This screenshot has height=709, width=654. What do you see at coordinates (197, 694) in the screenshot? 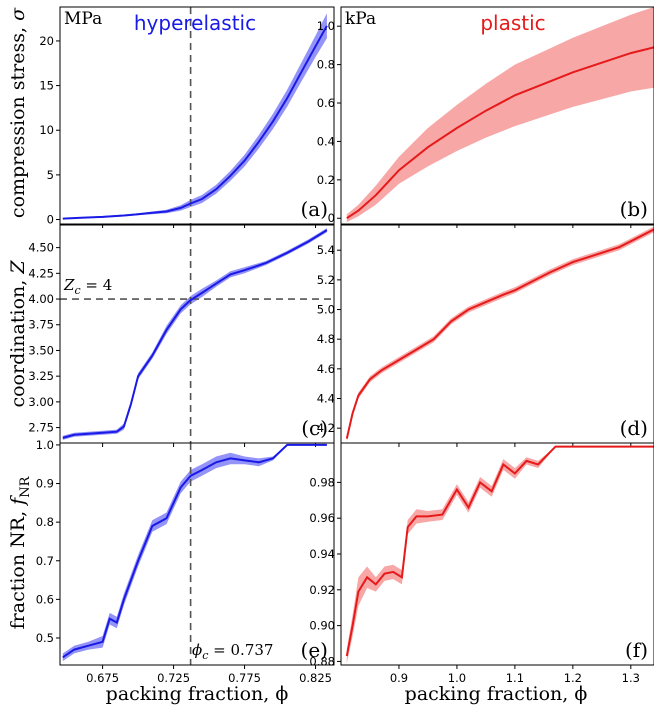
I see `xlabel-left: packing fraction, ϕ` at bounding box center [197, 694].